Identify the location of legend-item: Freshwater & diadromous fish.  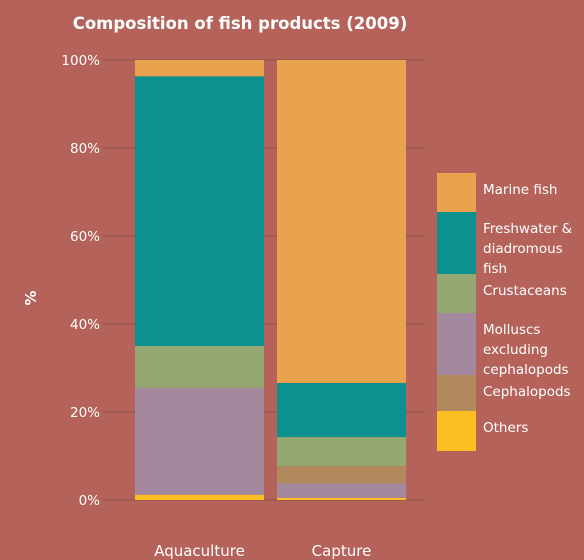
(510, 244).